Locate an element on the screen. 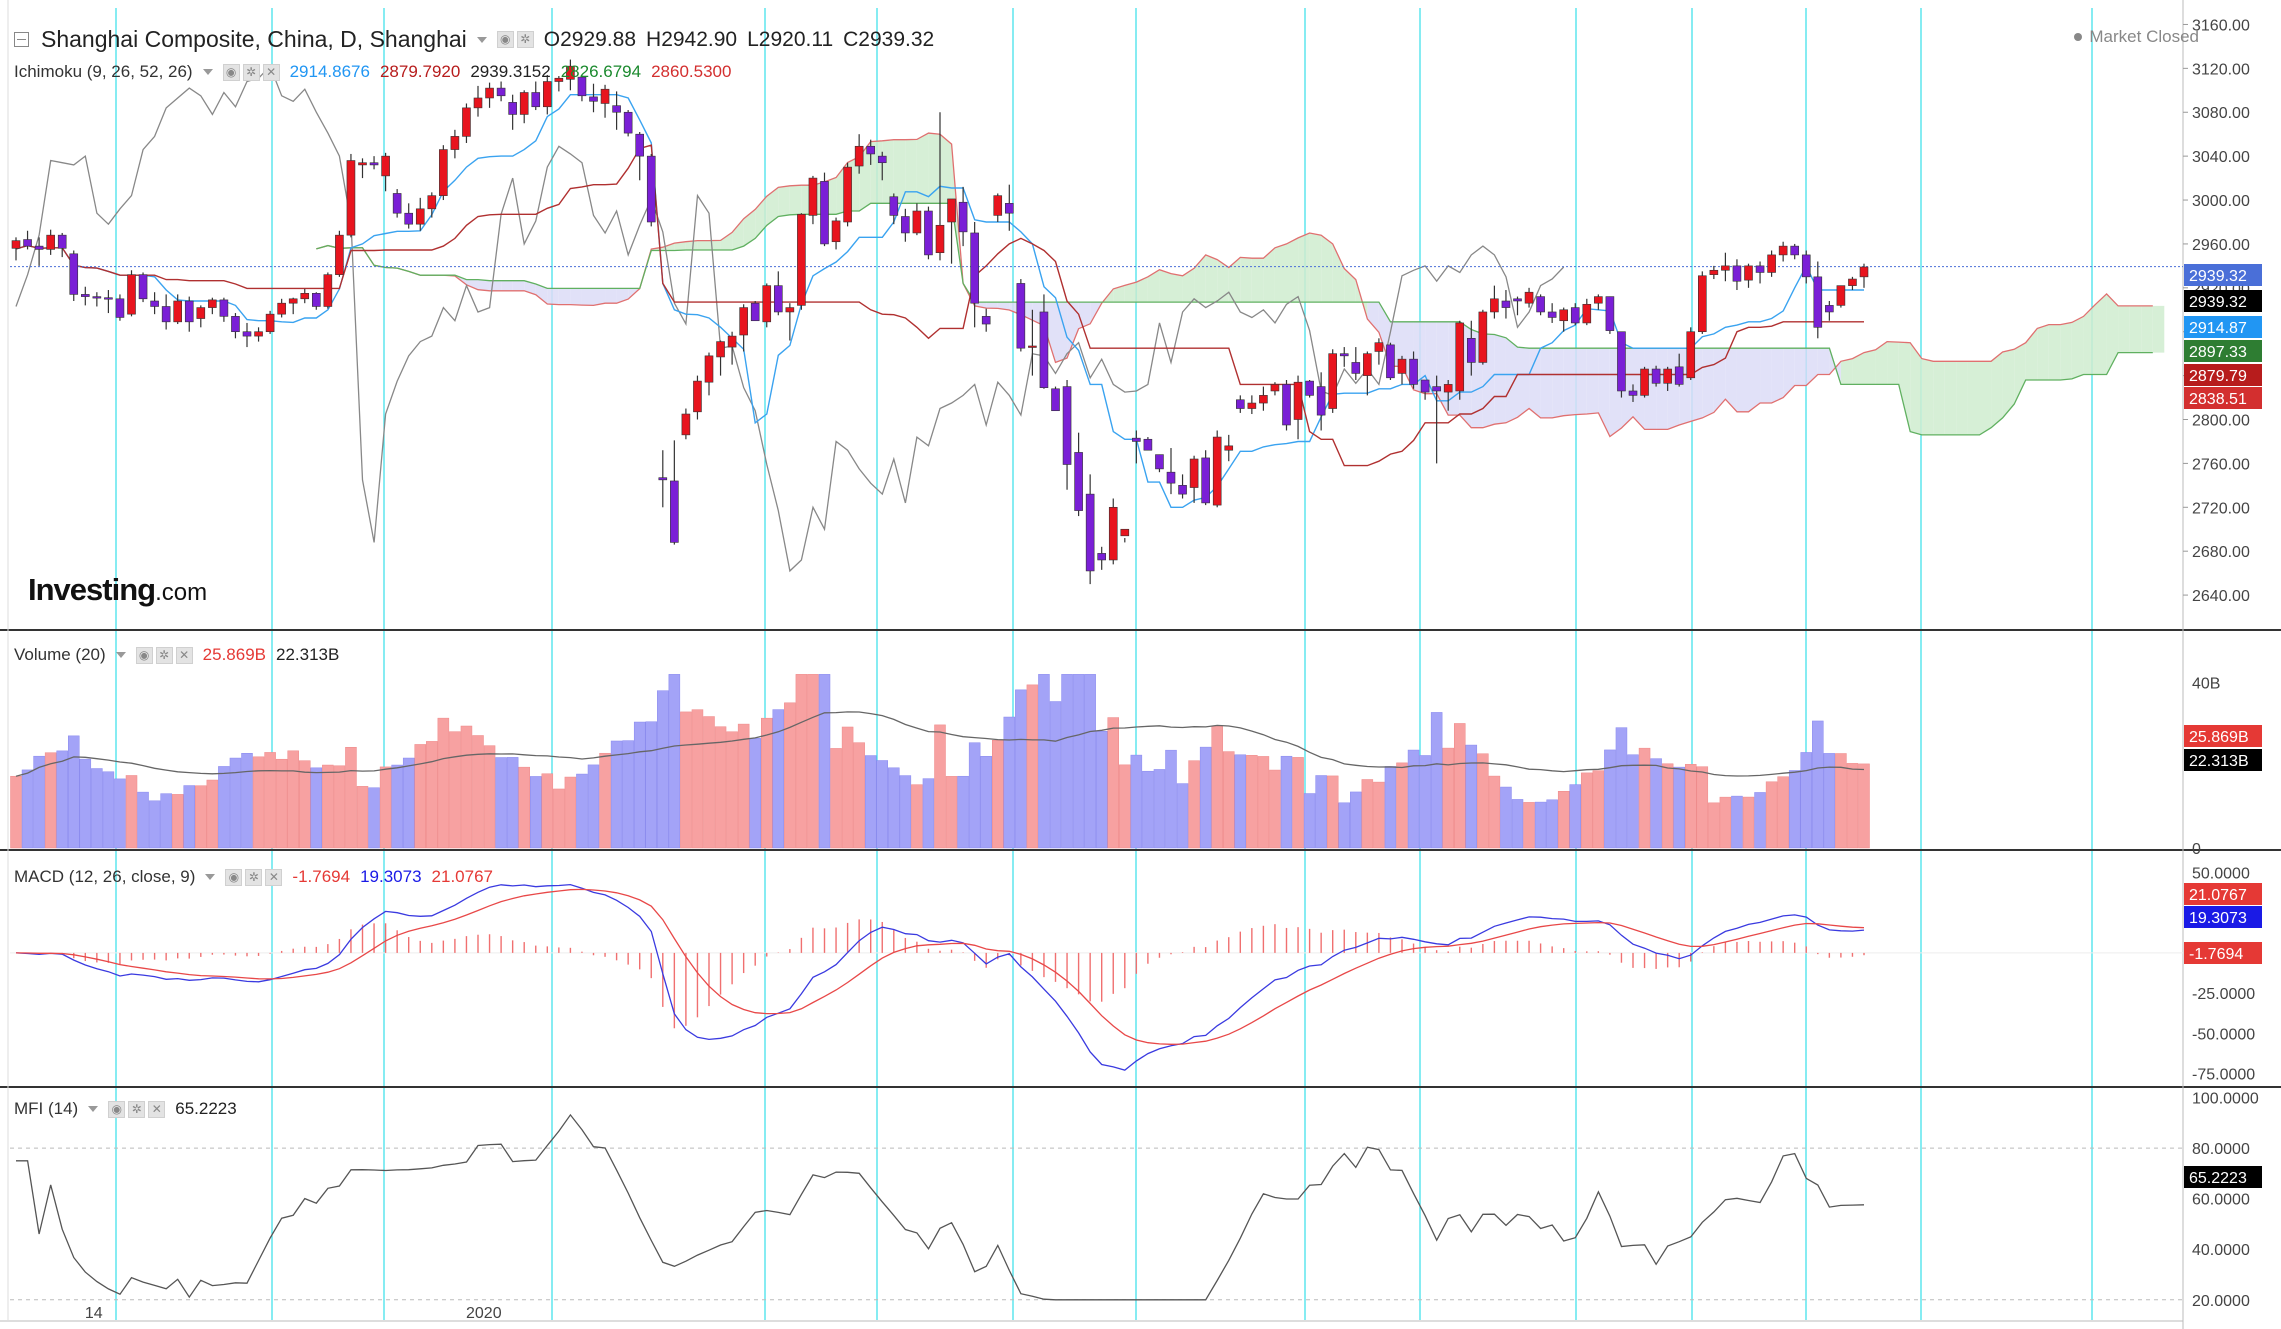 The image size is (2281, 1329). window-toggle-icon is located at coordinates (21, 39).